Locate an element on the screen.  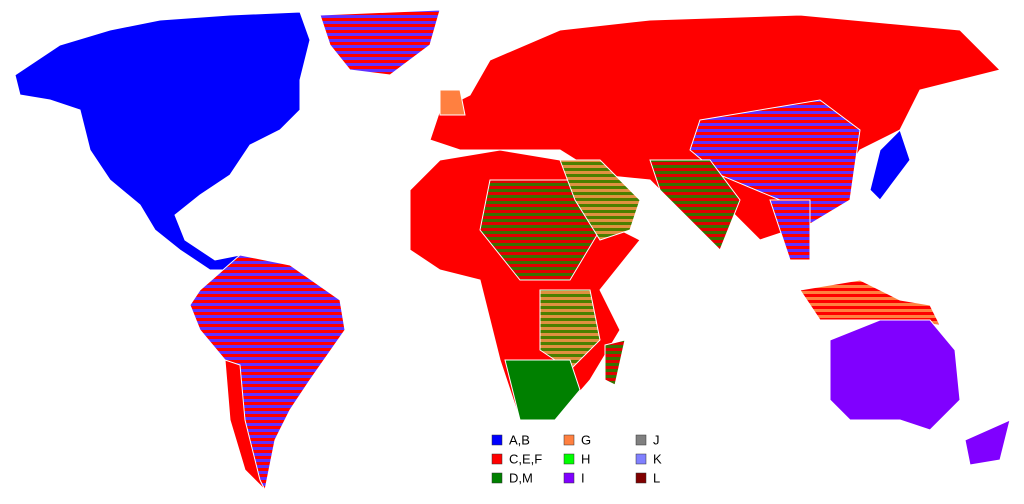
south-america is located at coordinates (267, 373).